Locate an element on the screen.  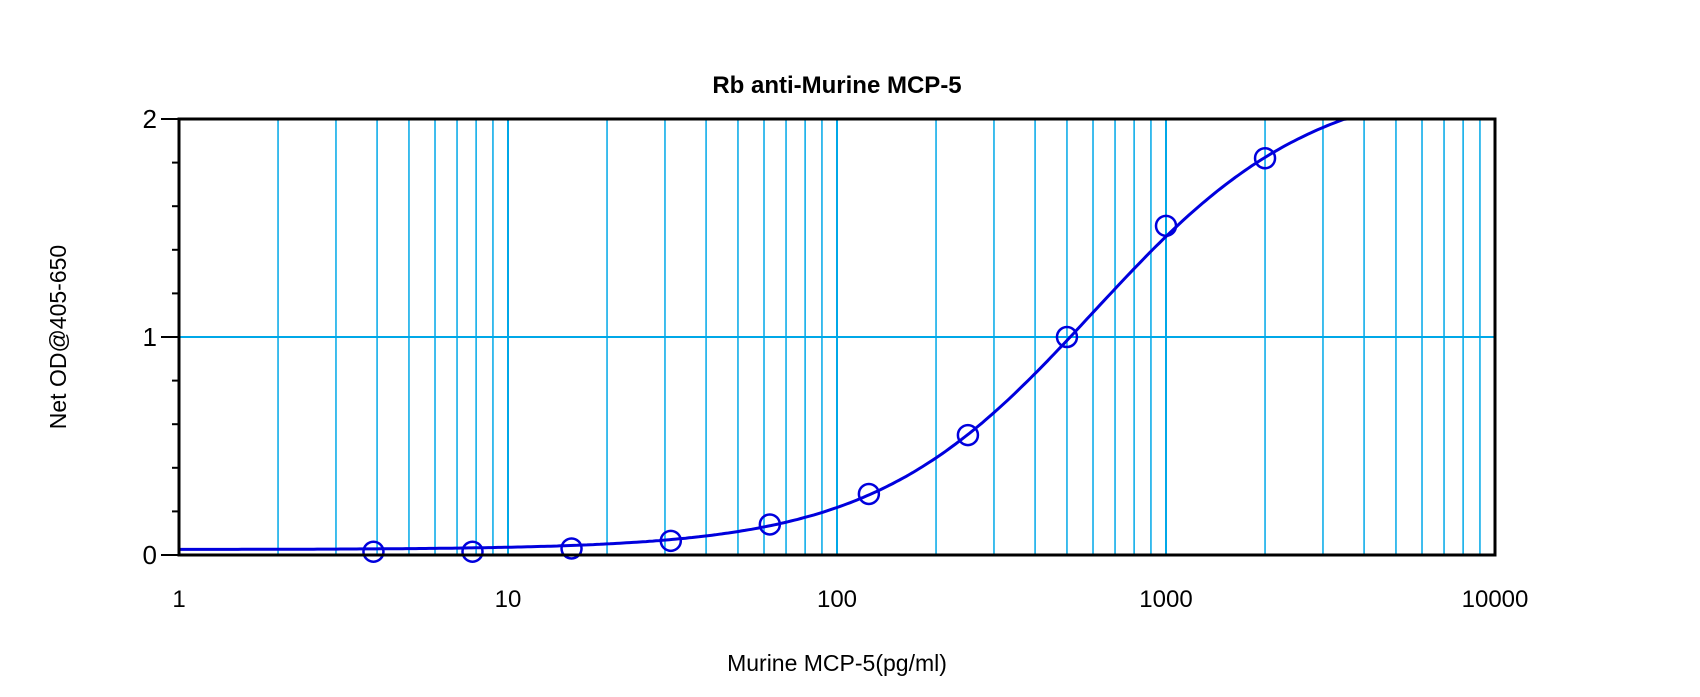
chart-title: Rb anti-Murine MCP-5 is located at coordinates (836, 85).